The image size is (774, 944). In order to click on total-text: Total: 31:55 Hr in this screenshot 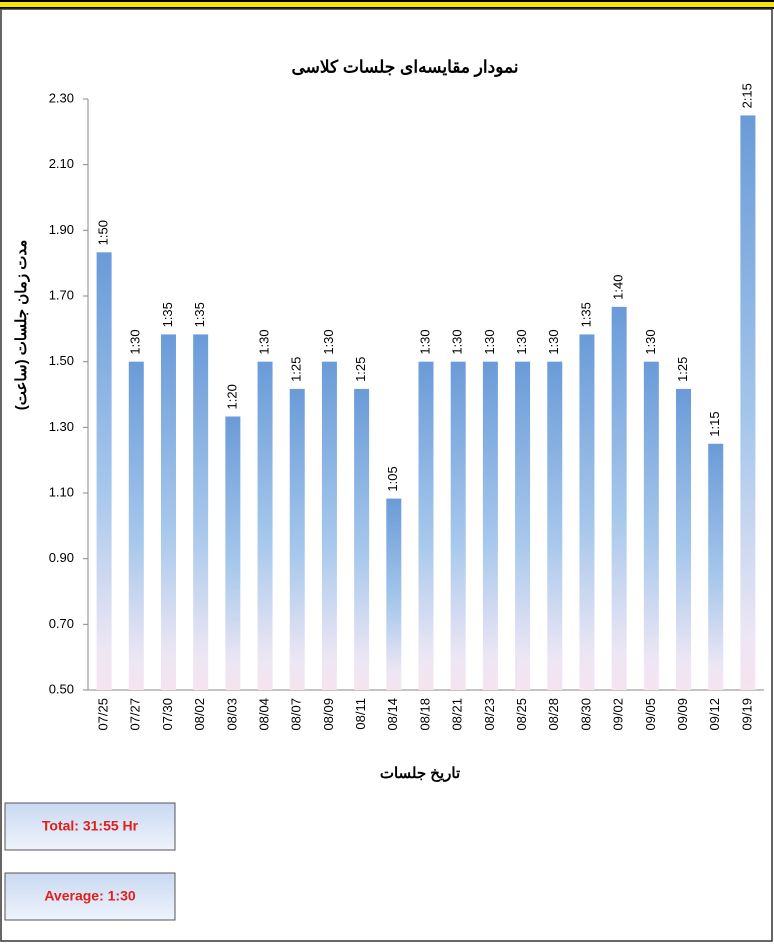, I will do `click(90, 826)`.